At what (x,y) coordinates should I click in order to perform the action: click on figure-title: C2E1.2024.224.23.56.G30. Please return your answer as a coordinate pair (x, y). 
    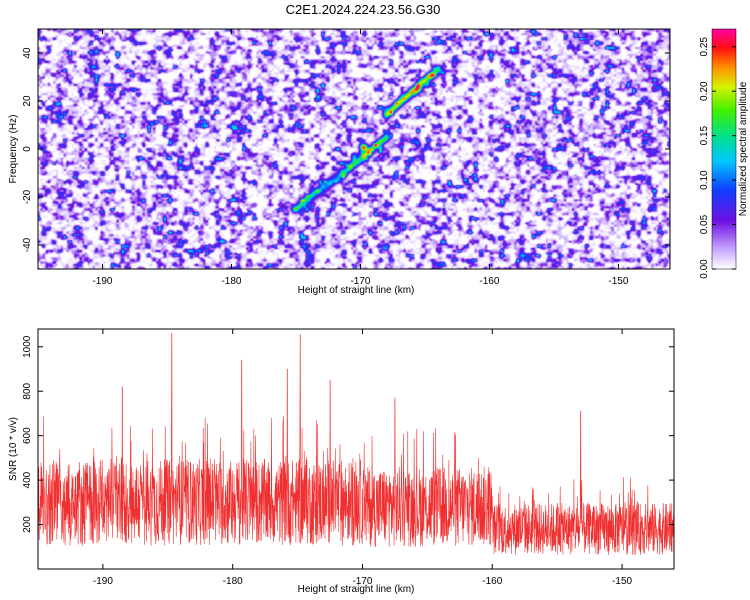
    Looking at the image, I should click on (363, 9).